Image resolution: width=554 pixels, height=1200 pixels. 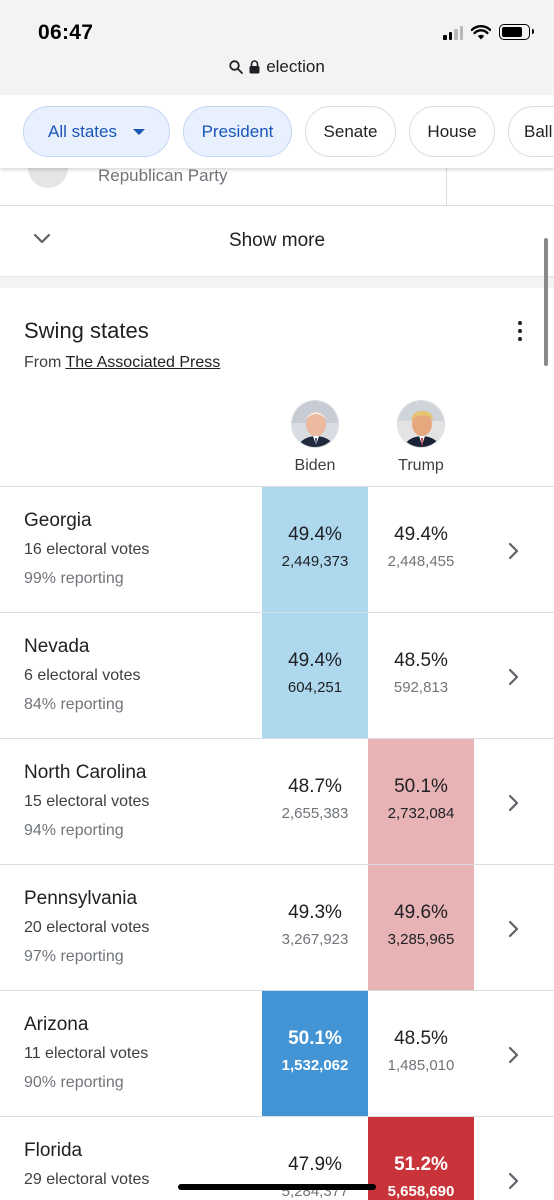 I want to click on avatar, so click(x=48, y=178).